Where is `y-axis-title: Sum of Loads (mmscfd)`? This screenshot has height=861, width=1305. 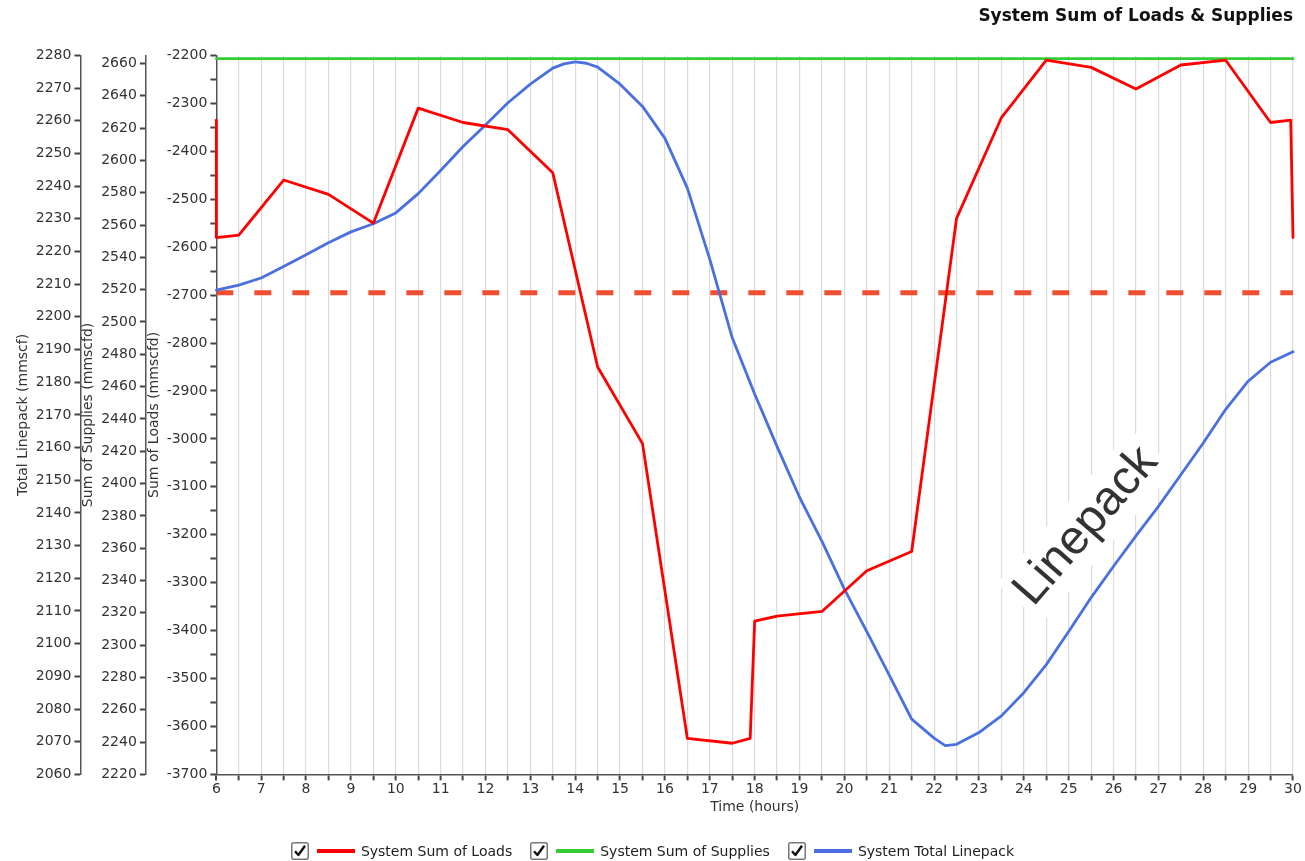
y-axis-title: Sum of Loads (mmscfd) is located at coordinates (152, 414).